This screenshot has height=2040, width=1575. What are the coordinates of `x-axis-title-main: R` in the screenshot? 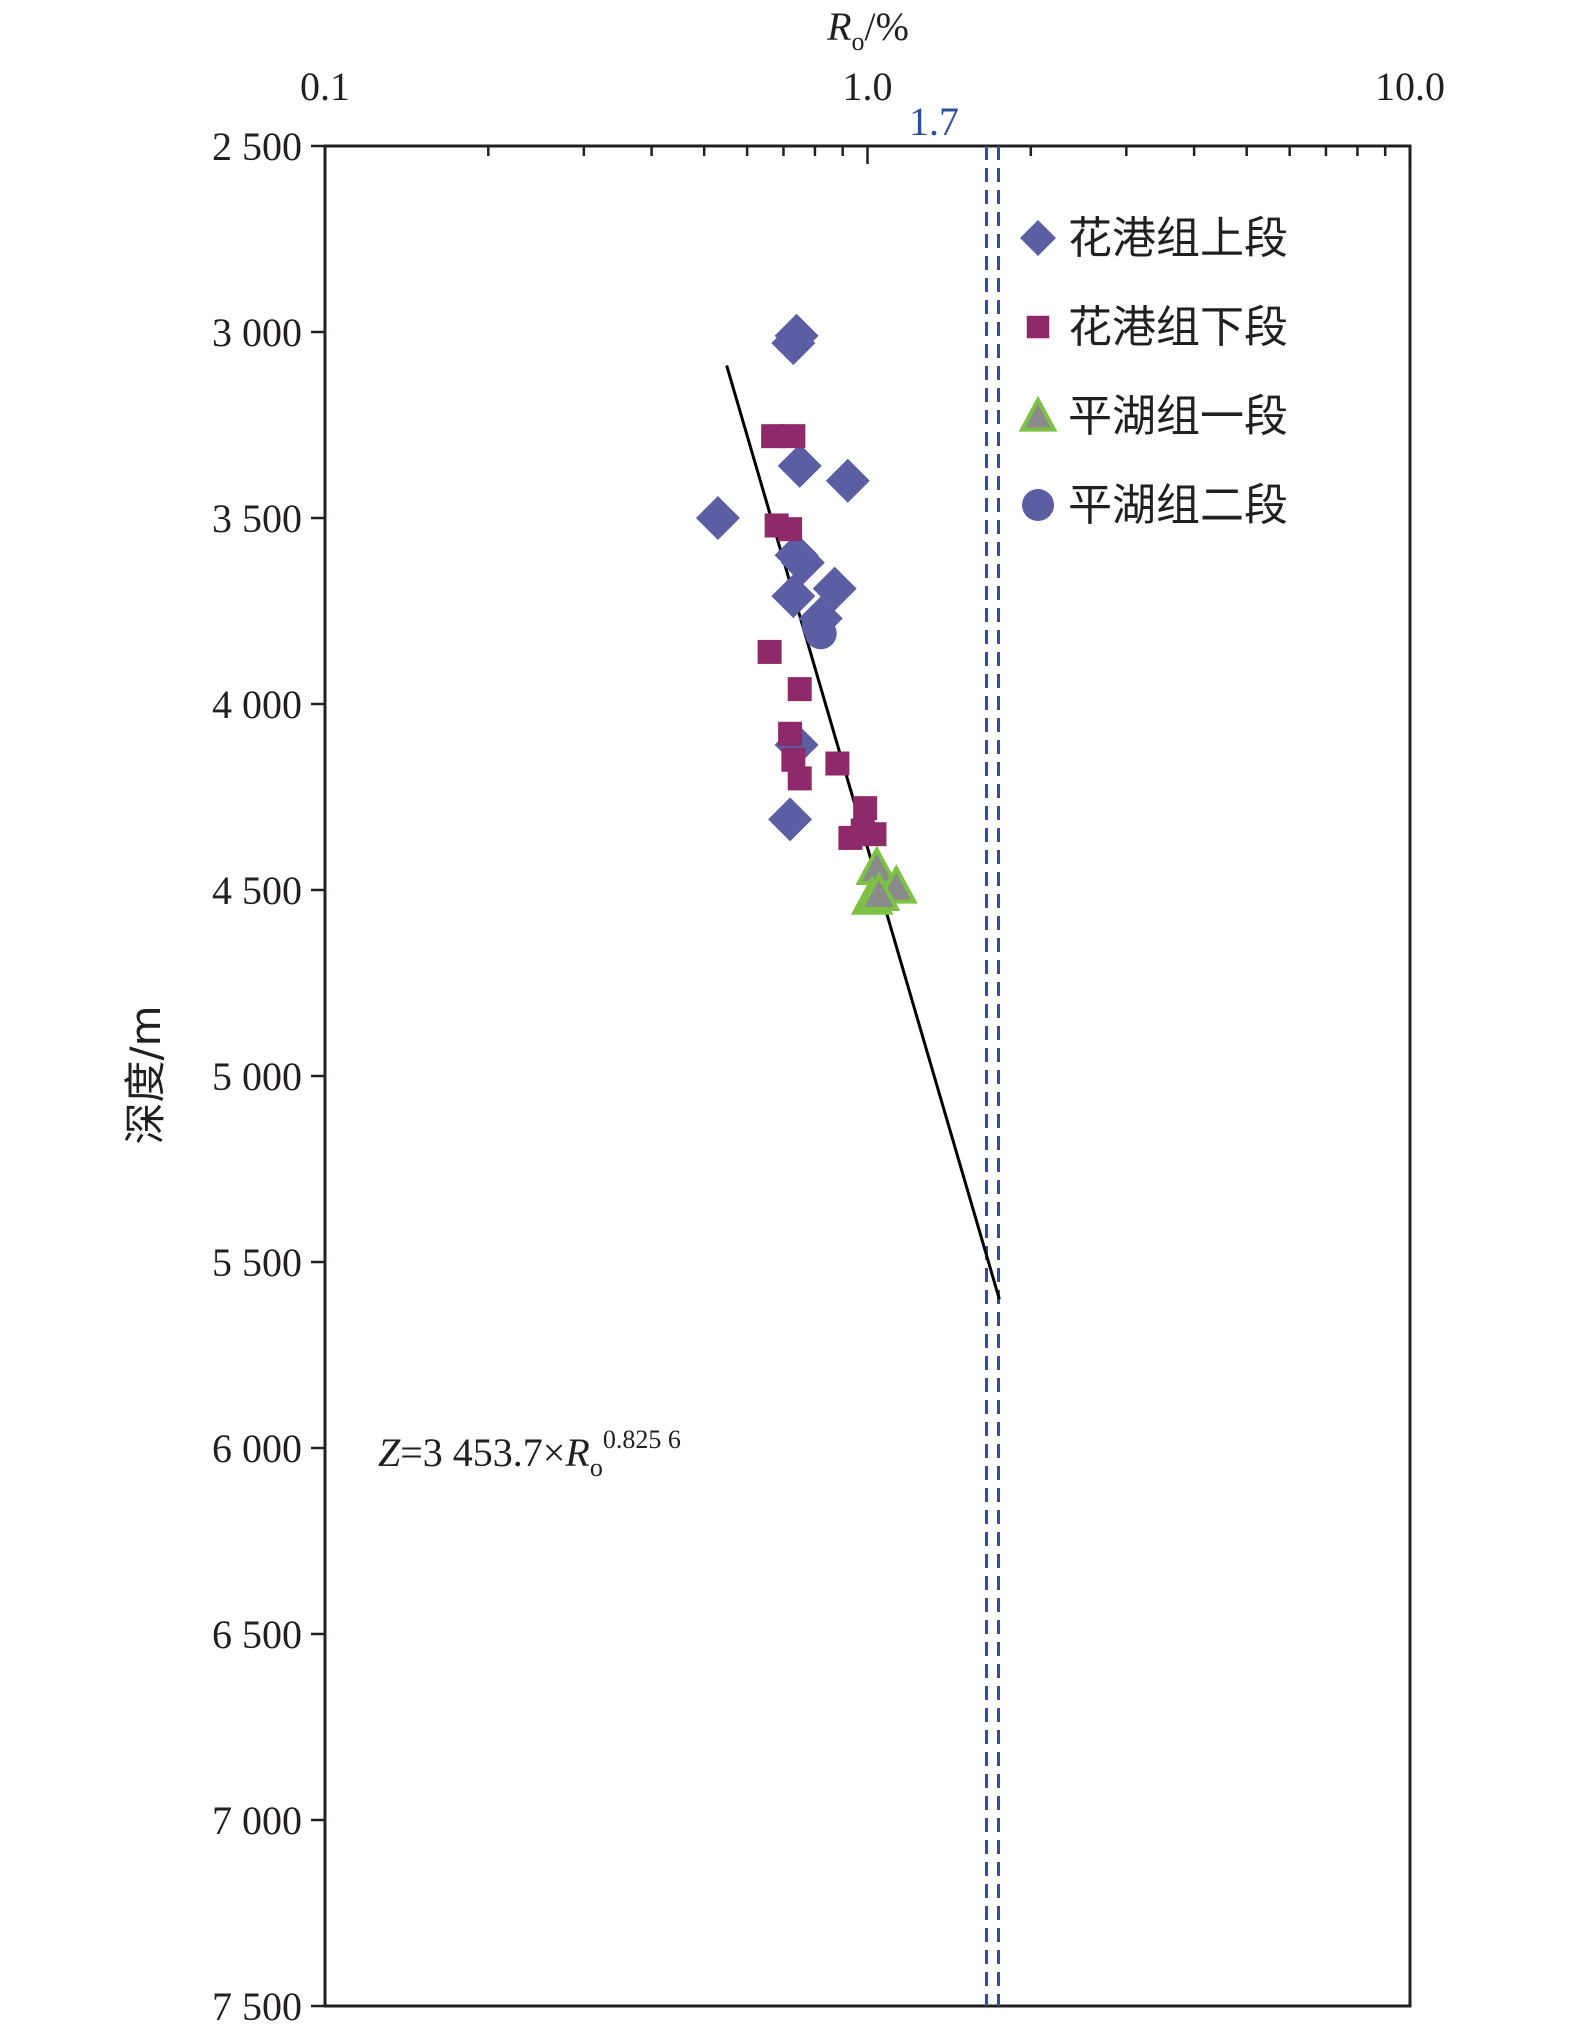 It's located at (838, 26).